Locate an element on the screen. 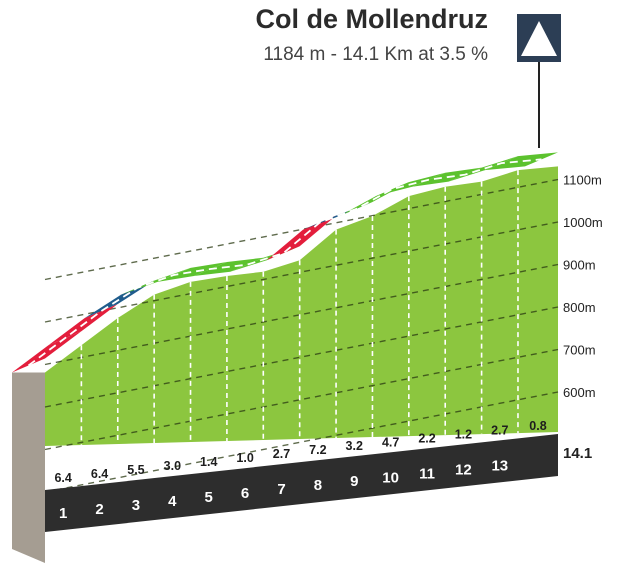 The image size is (635, 565). gradient-label: 4.7 is located at coordinates (390, 442).